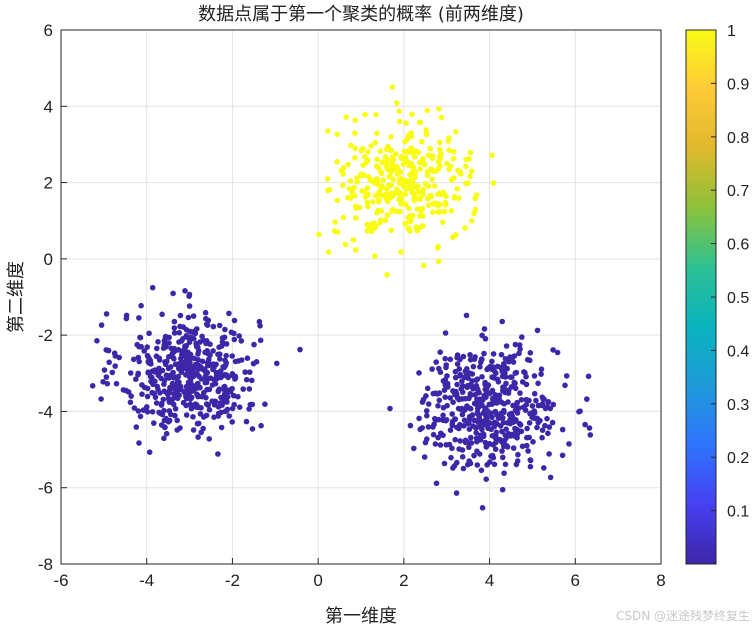 Image resolution: width=755 pixels, height=630 pixels. I want to click on colorbar-tick-label: 0.6, so click(738, 245).